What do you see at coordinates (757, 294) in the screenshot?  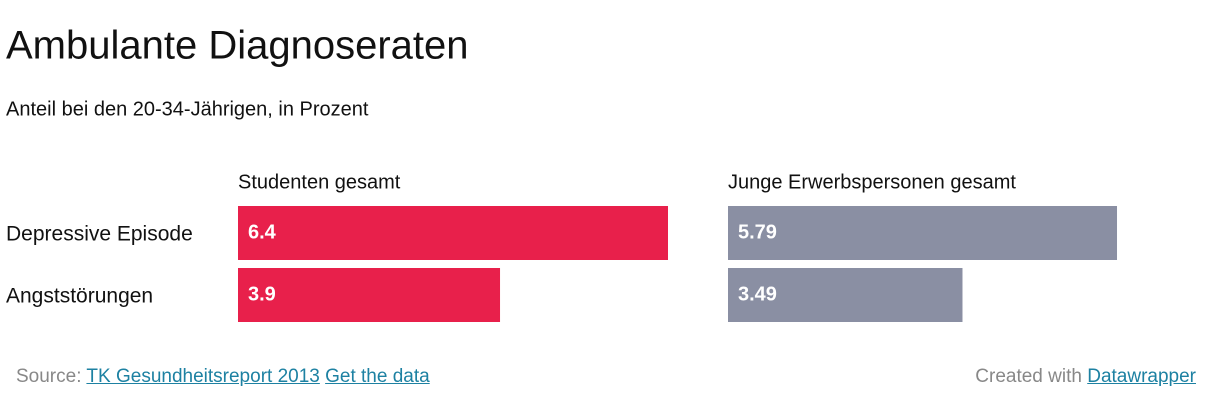 I see `value-label: 3.49` at bounding box center [757, 294].